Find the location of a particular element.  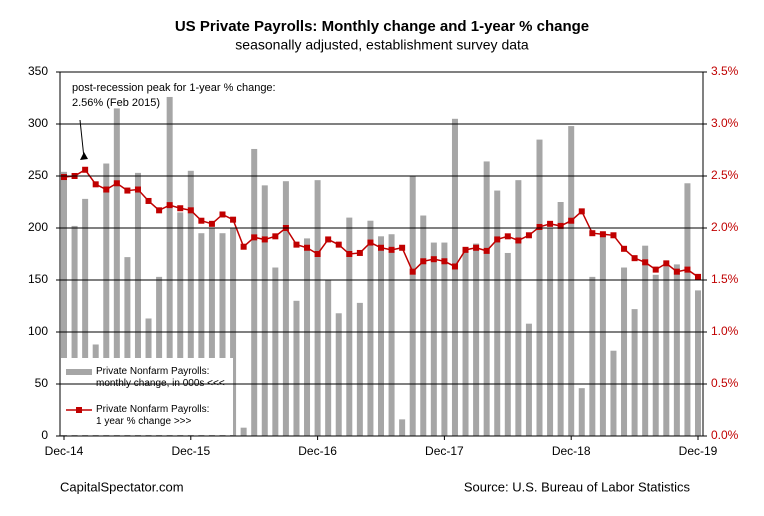

y2-tick-label: 0.5% is located at coordinates (725, 383).